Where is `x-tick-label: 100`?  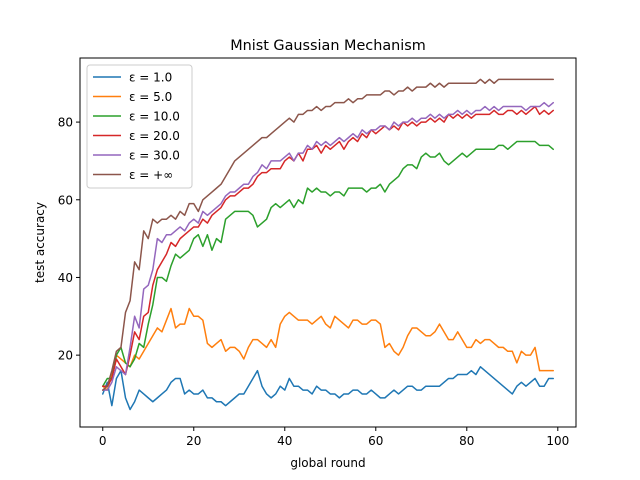 x-tick-label: 100 is located at coordinates (557, 441).